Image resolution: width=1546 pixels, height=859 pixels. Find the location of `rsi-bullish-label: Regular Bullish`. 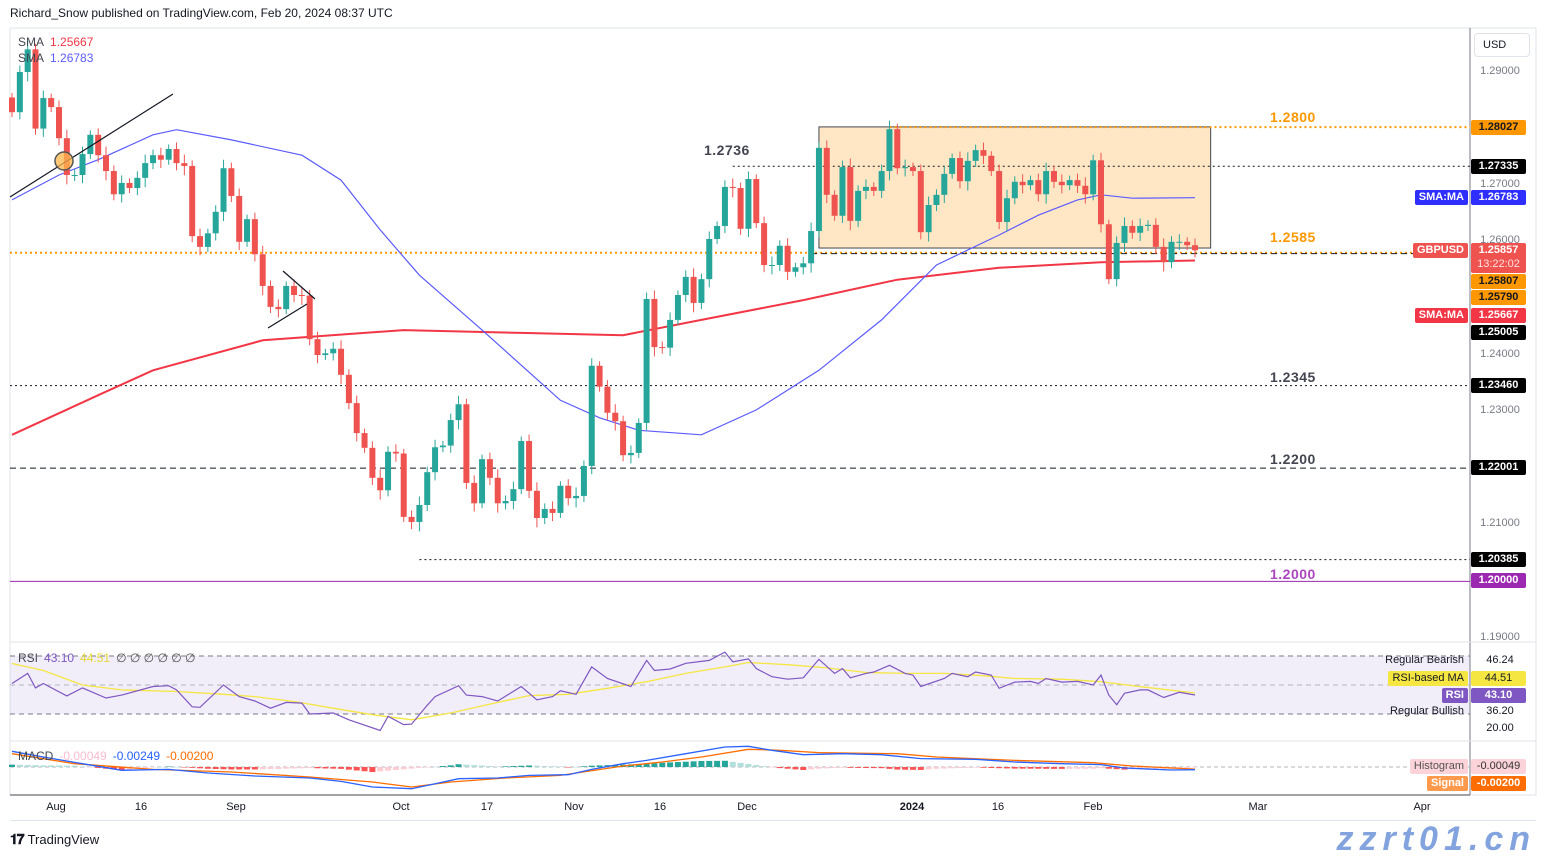

rsi-bullish-label: Regular Bullish is located at coordinates (1427, 711).